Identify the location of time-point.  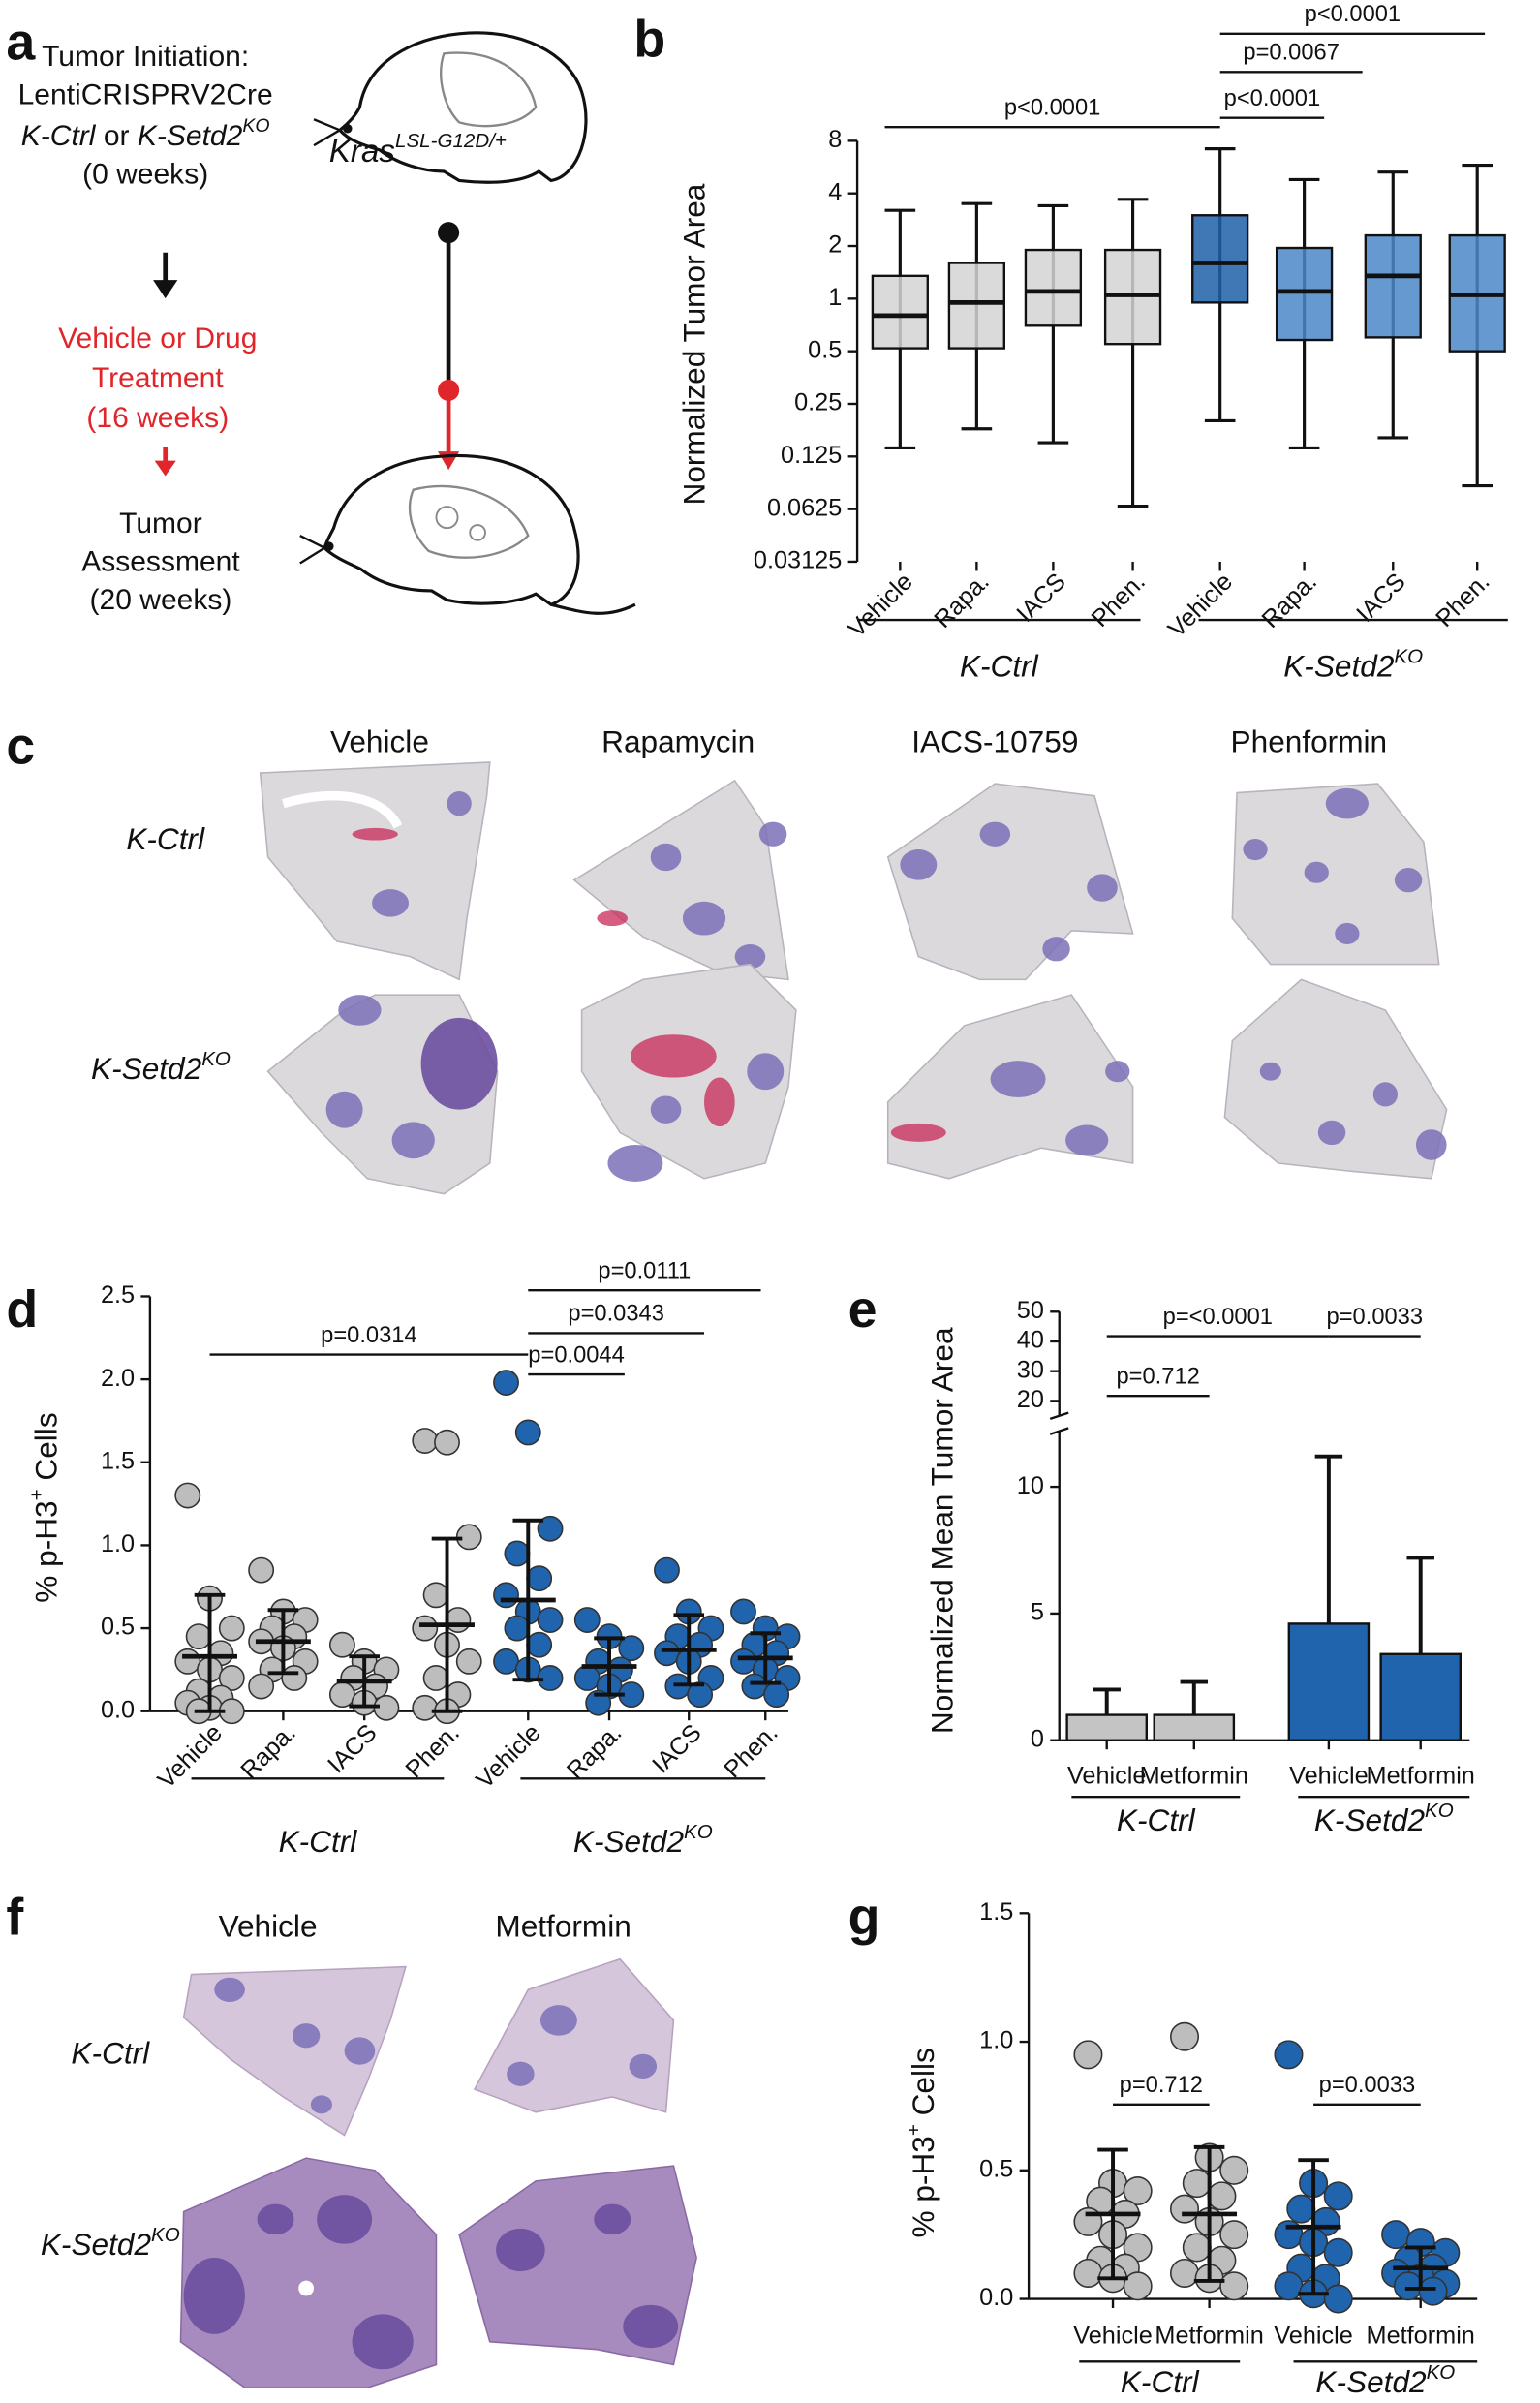
(449, 391).